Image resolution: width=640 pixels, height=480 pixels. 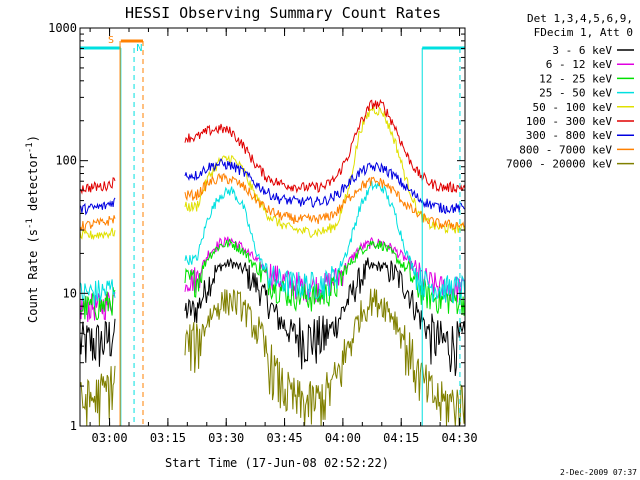 I want to click on y-tick-label-0: 1, so click(x=73, y=426).